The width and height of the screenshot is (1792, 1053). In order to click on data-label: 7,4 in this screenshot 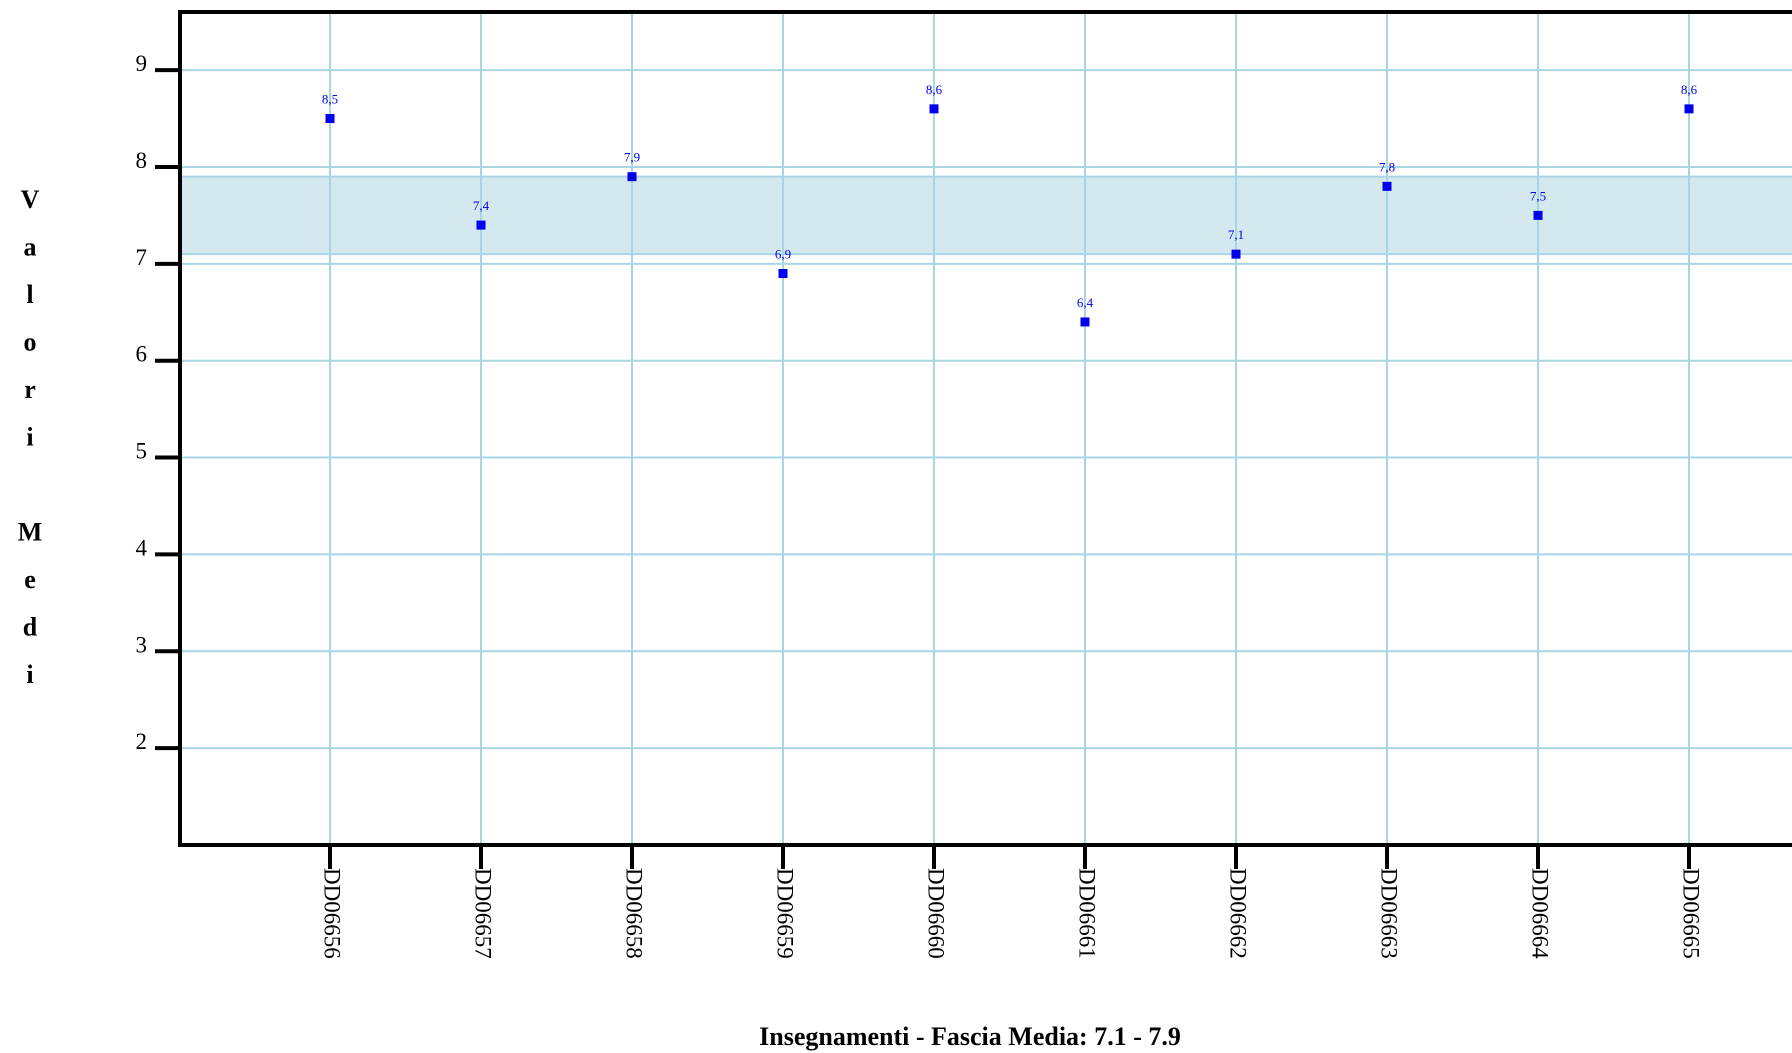, I will do `click(481, 205)`.